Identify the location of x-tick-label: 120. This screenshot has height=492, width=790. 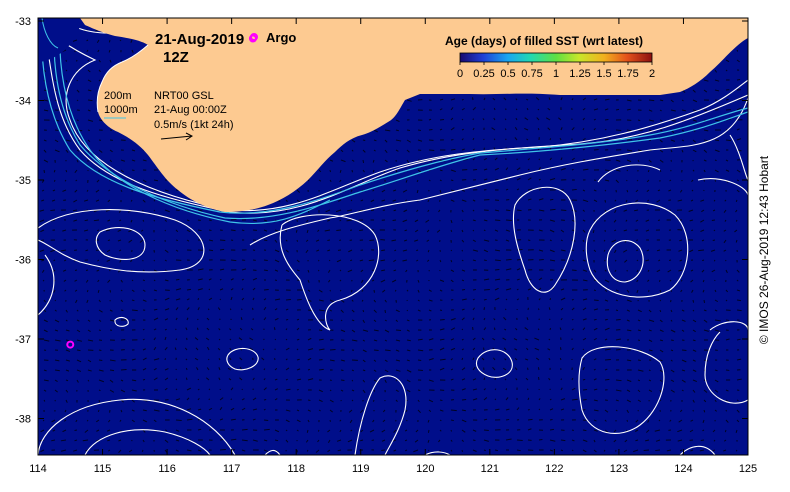
(425, 469).